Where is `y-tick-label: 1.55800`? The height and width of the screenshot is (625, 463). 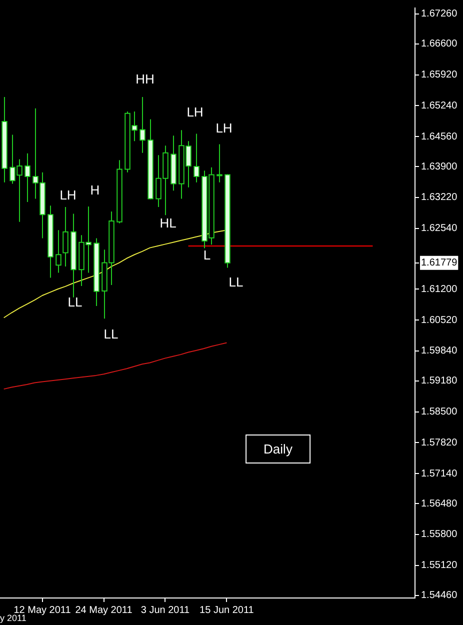 y-tick-label: 1.55800 is located at coordinates (439, 534).